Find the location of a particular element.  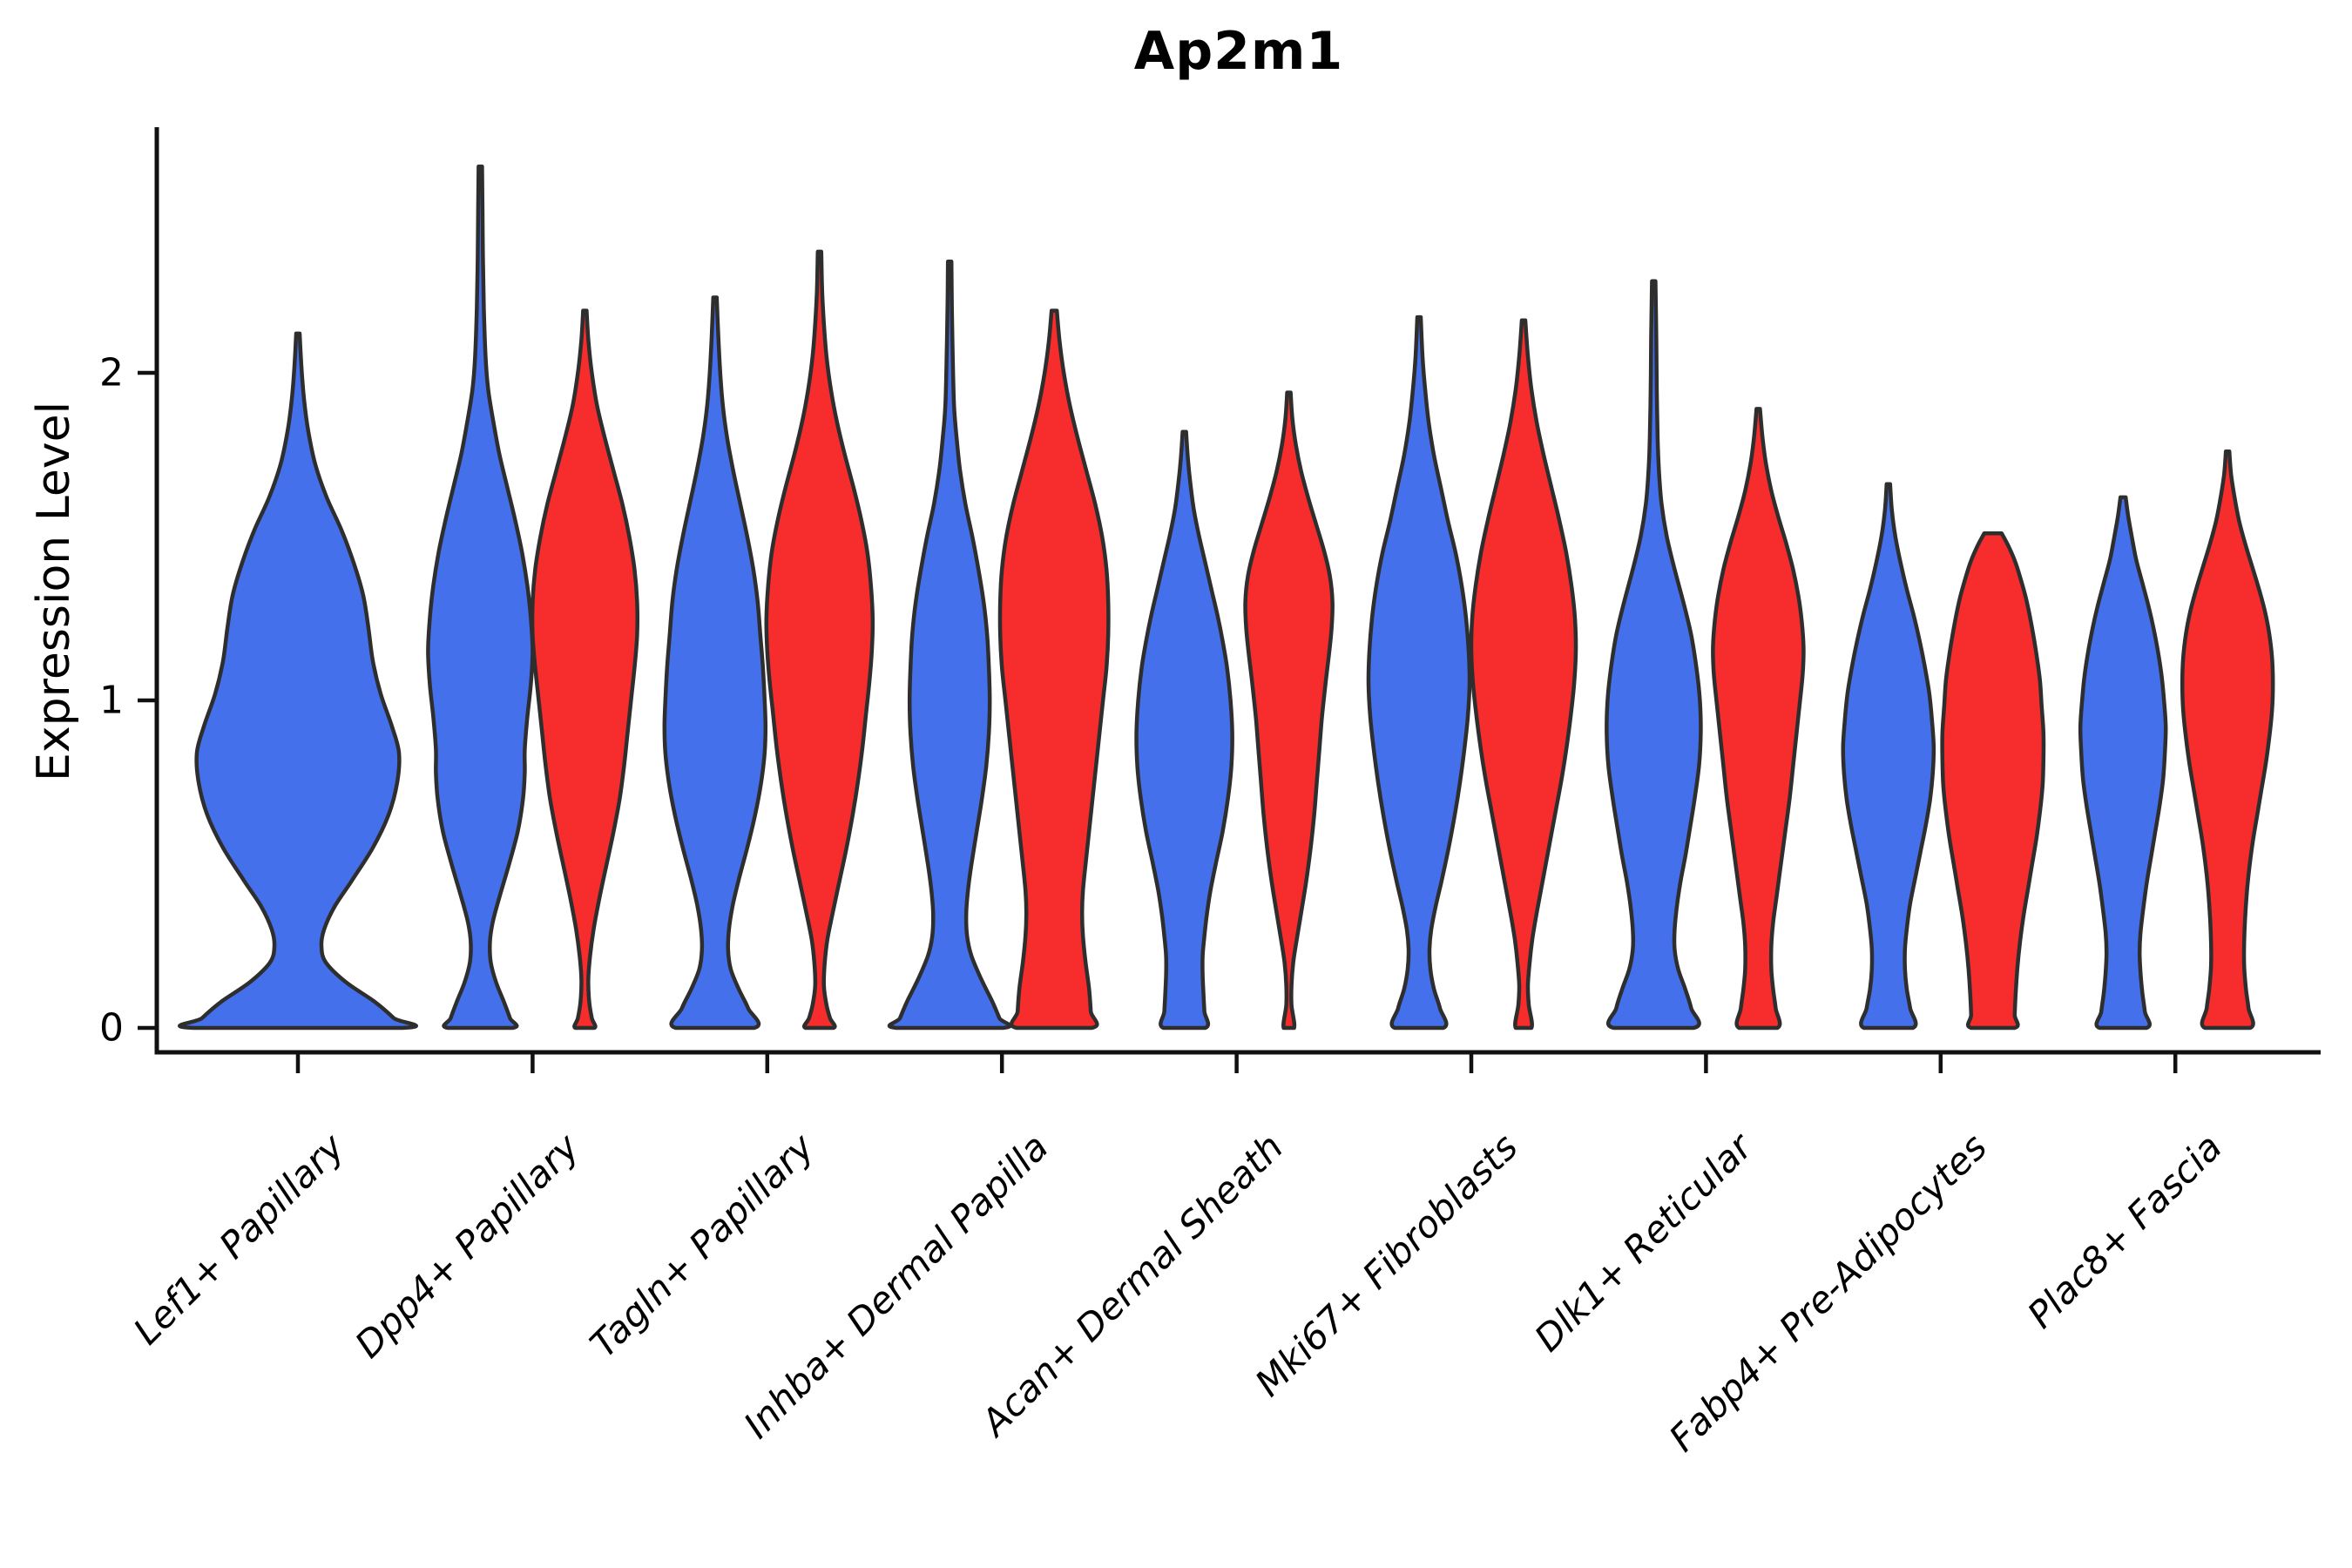

chart-title: Ap2m1 is located at coordinates (1238, 52).